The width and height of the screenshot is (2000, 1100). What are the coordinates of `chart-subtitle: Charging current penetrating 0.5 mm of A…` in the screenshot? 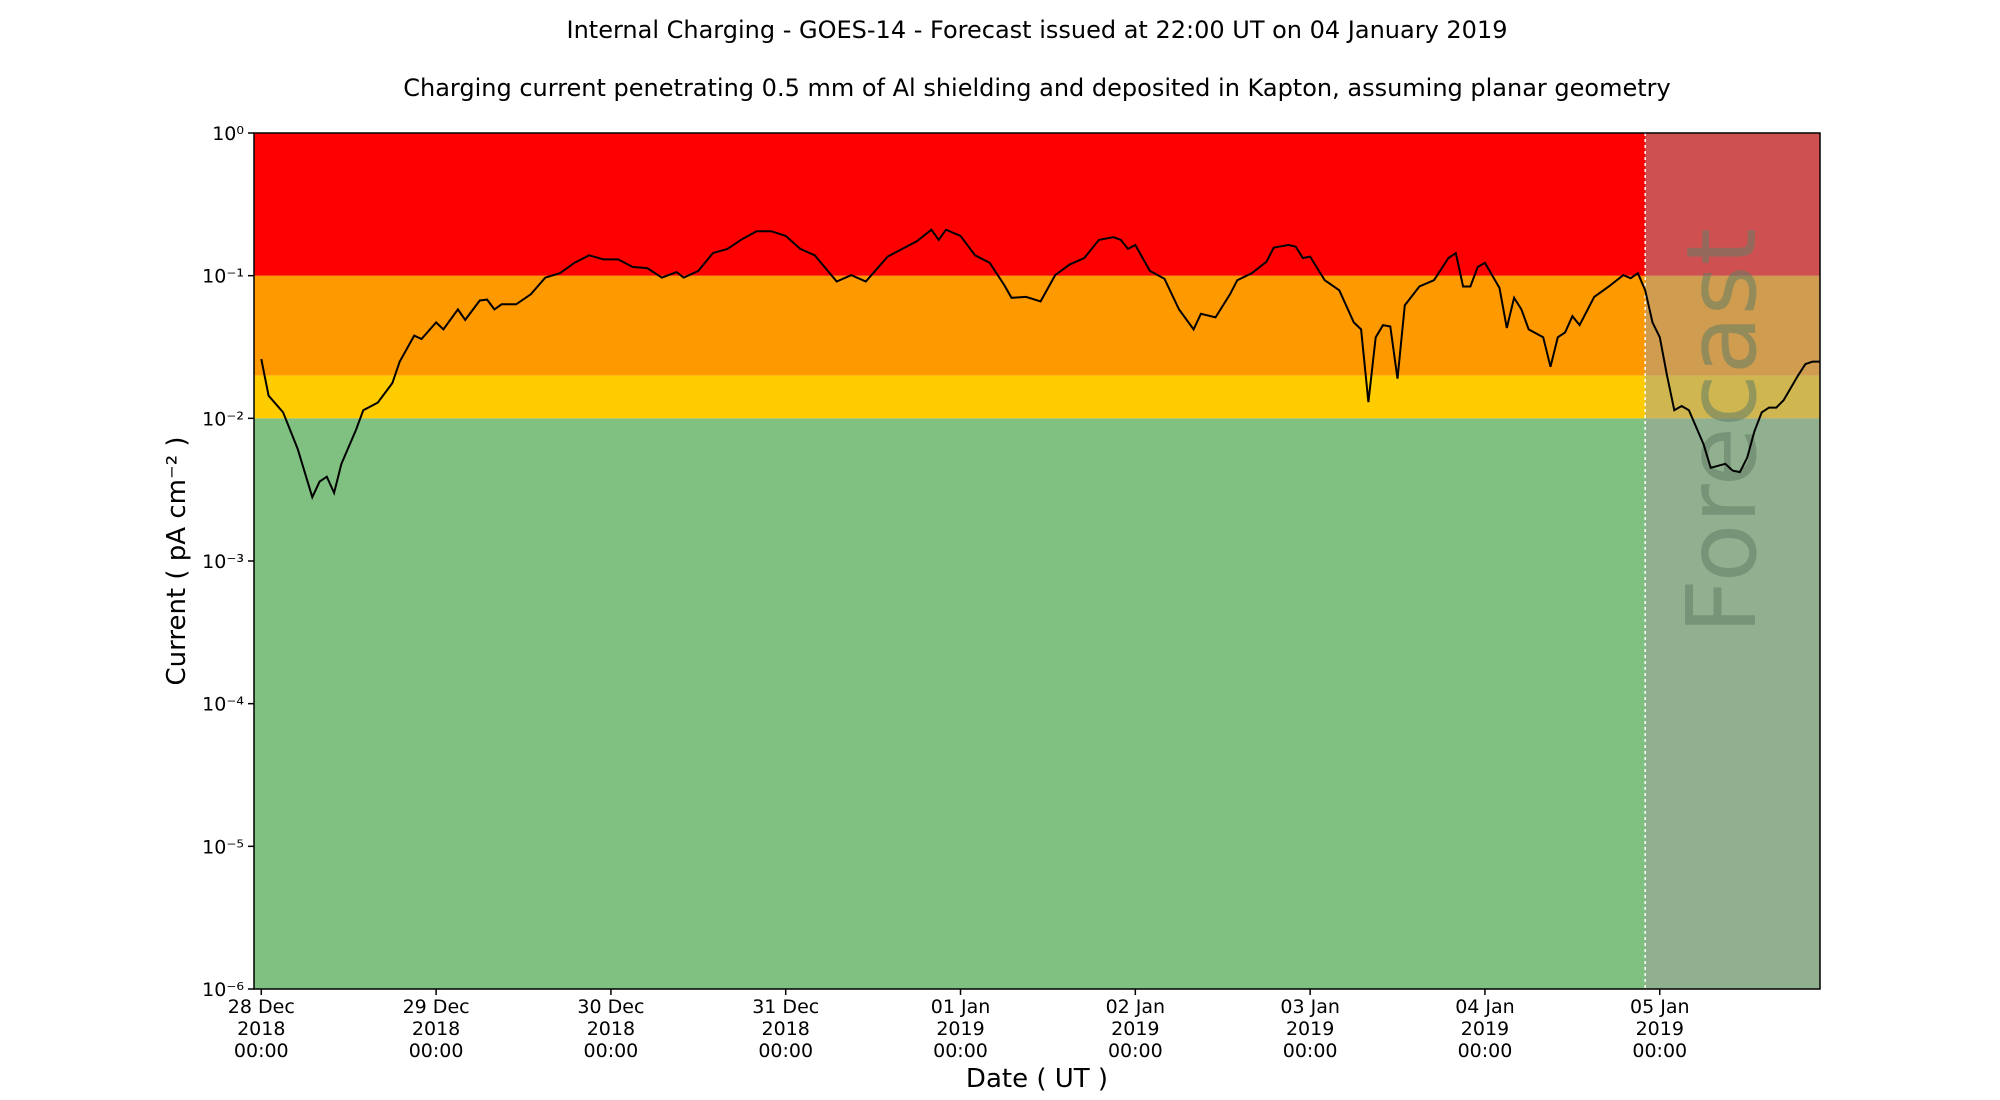 It's located at (1037, 88).